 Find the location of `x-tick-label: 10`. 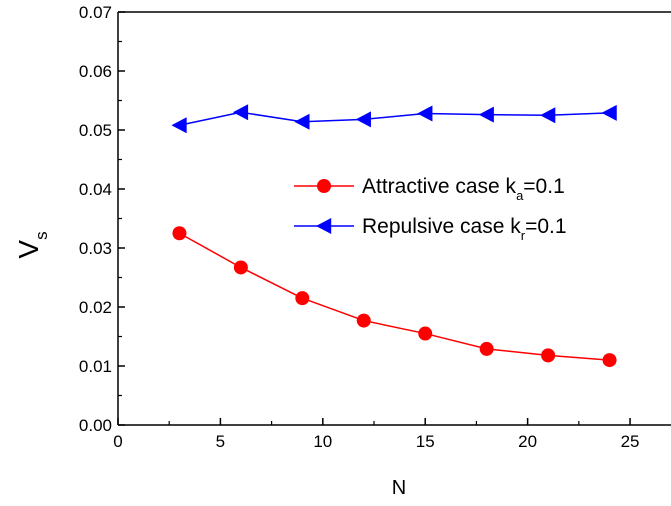

x-tick-label: 10 is located at coordinates (322, 441).